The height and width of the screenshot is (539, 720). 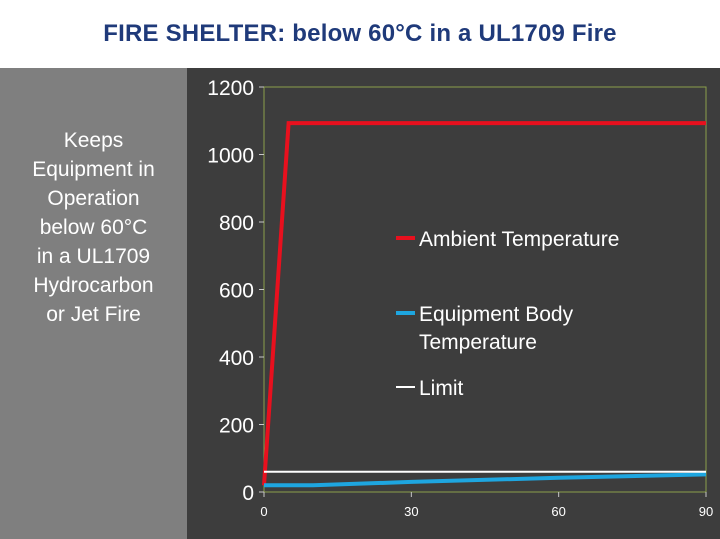 What do you see at coordinates (236, 223) in the screenshot?
I see `y-tick-label: 800` at bounding box center [236, 223].